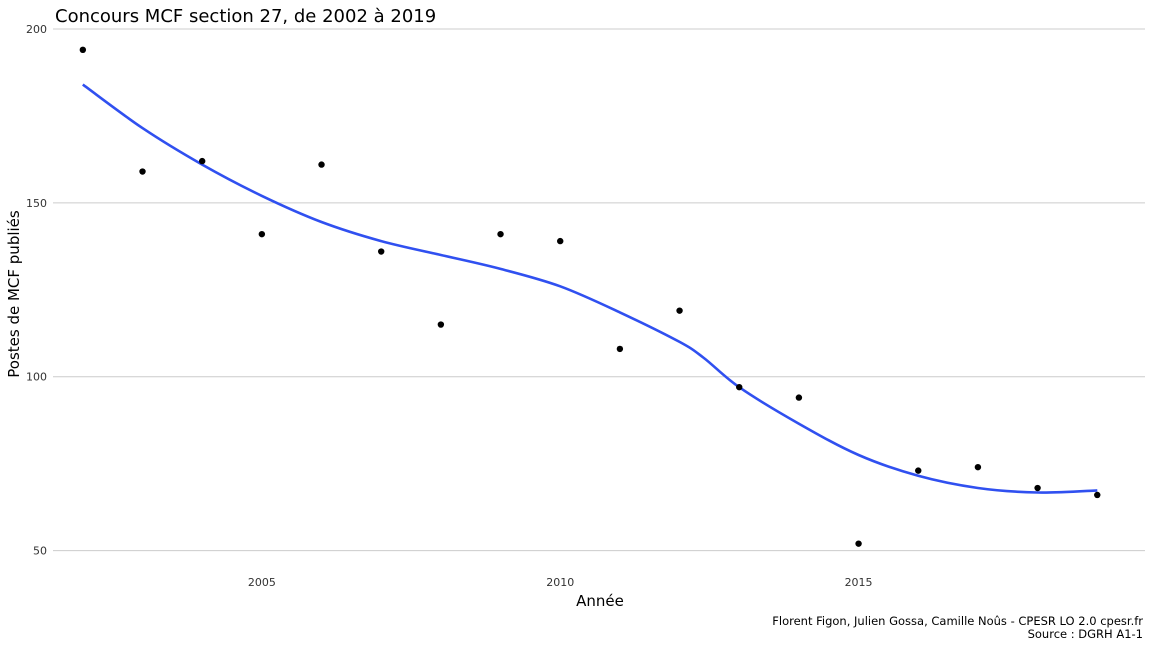 The height and width of the screenshot is (648, 1152). I want to click on y-tick-label: 50, so click(40, 551).